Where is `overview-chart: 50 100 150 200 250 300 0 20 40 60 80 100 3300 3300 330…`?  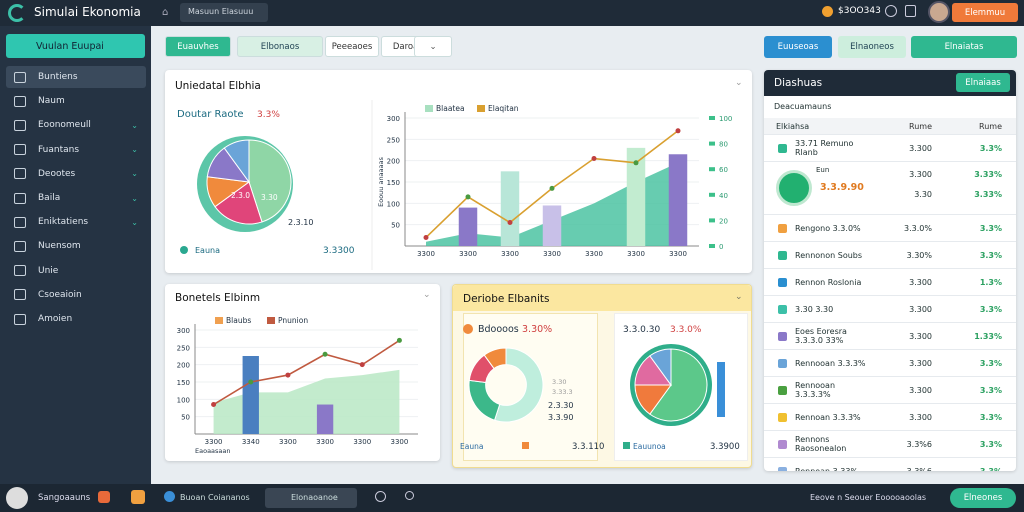
overview-chart: 50 100 150 200 250 300 0 20 40 60 80 100 3300 3300 330… is located at coordinates (554, 181).